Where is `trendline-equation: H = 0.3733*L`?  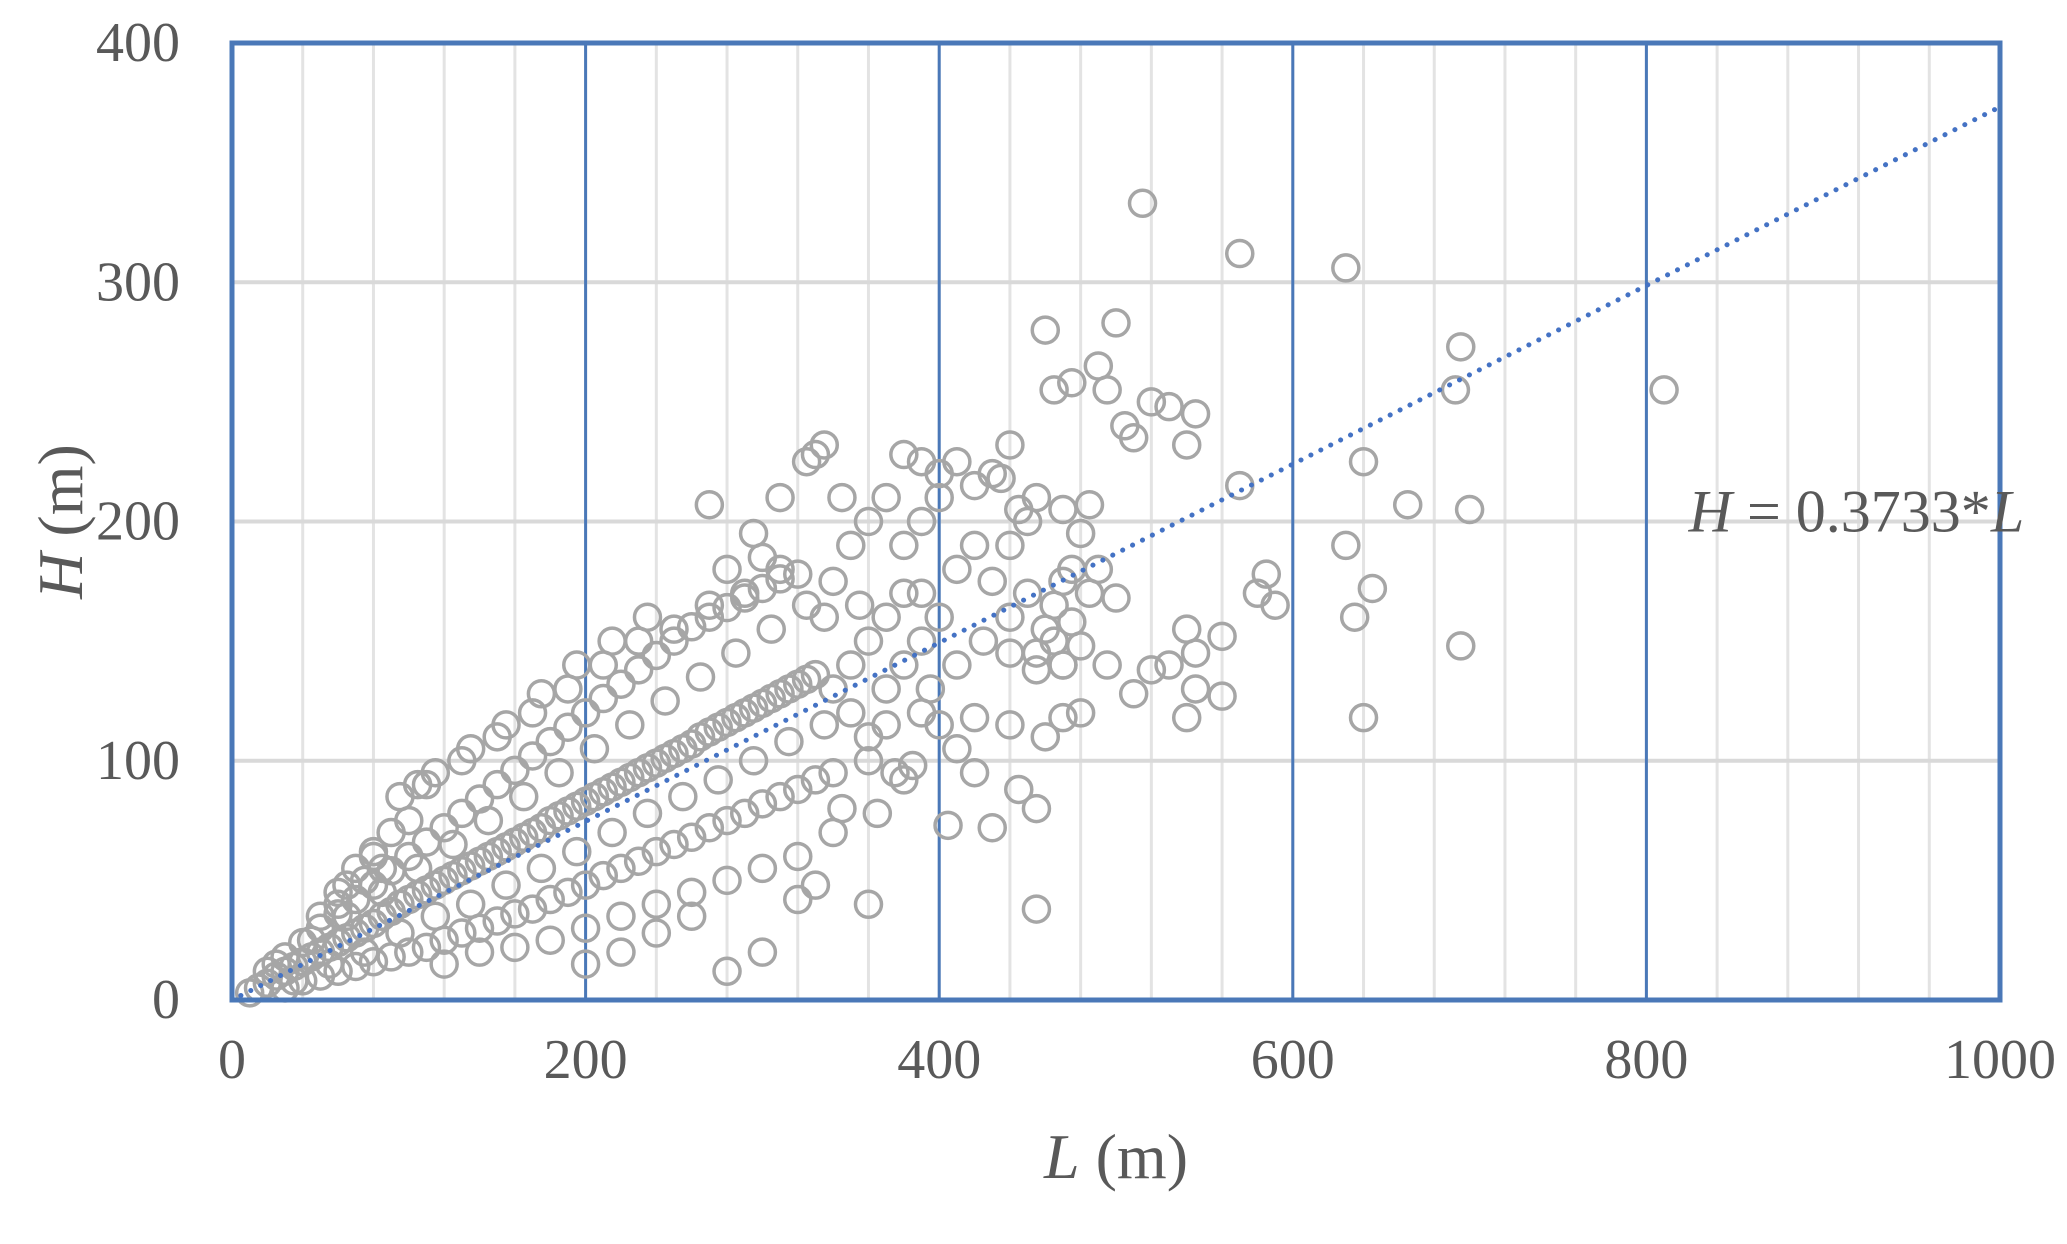 trendline-equation: H = 0.3733*L is located at coordinates (1856, 512).